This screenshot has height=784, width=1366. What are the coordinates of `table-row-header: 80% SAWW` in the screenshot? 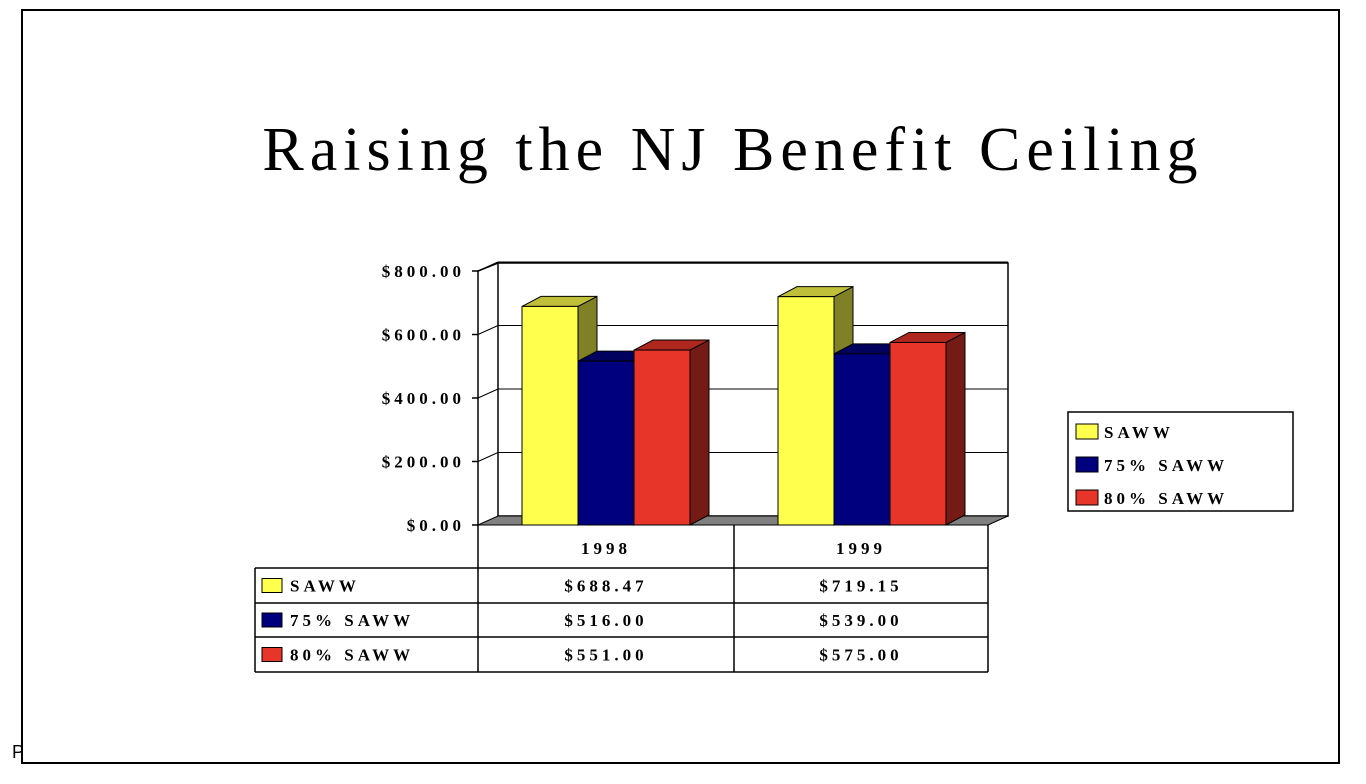 It's located at (352, 655).